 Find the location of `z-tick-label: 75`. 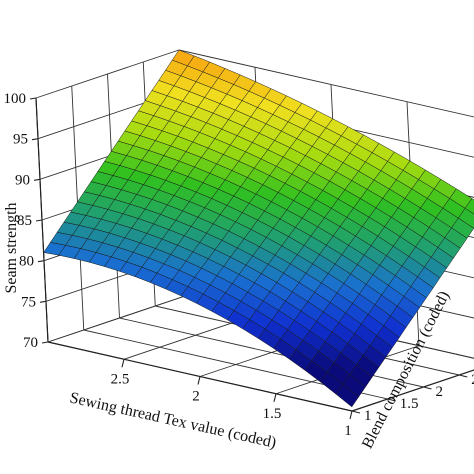

z-tick-label: 75 is located at coordinates (28, 302).